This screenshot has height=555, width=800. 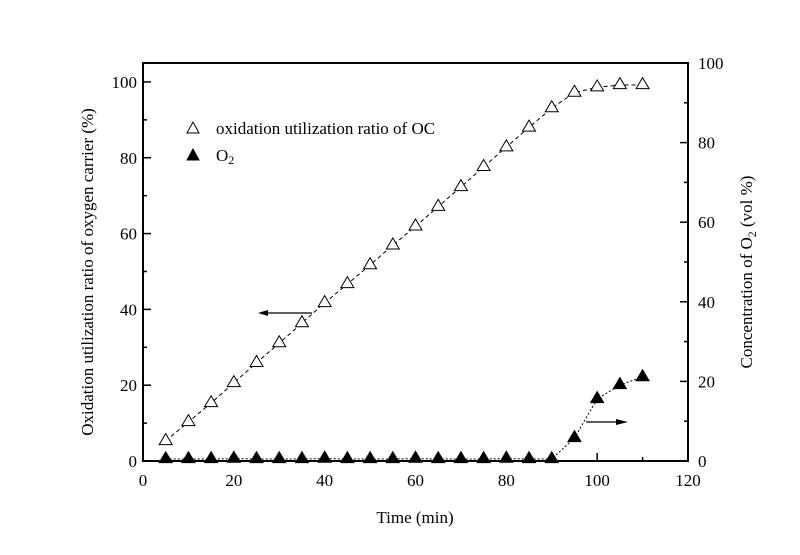 What do you see at coordinates (125, 82) in the screenshot?
I see `y-left-tick-label: 100` at bounding box center [125, 82].